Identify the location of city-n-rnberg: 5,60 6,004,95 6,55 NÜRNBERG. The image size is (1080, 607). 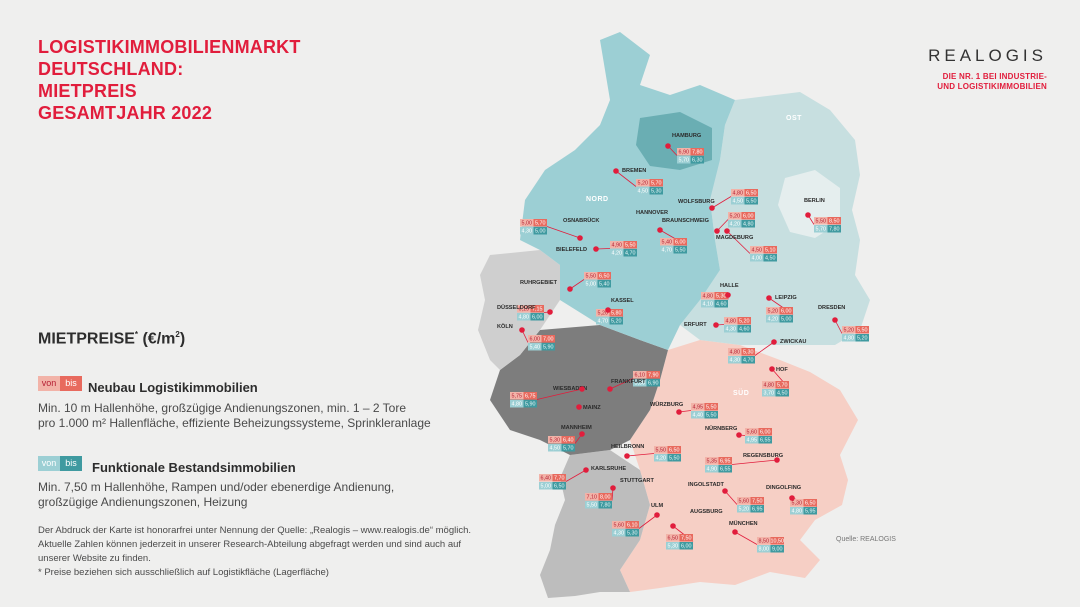
(738, 434).